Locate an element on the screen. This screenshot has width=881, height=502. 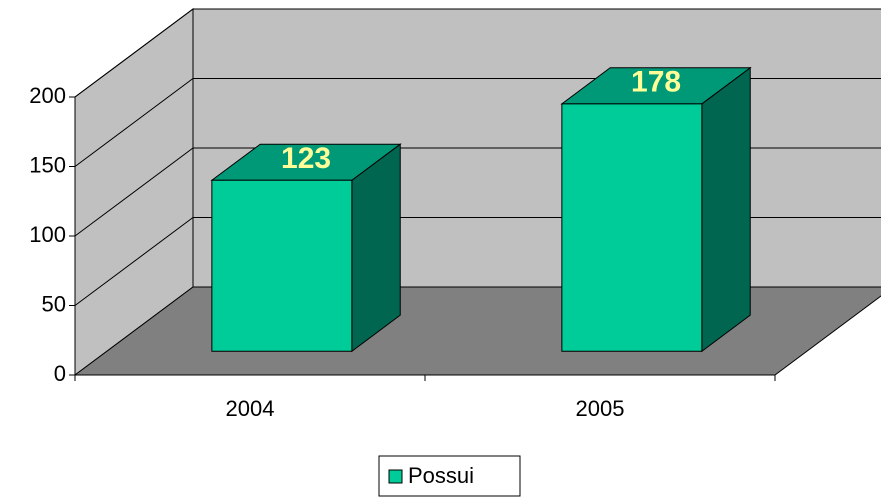
y-tick-label: 150 is located at coordinates (47, 164).